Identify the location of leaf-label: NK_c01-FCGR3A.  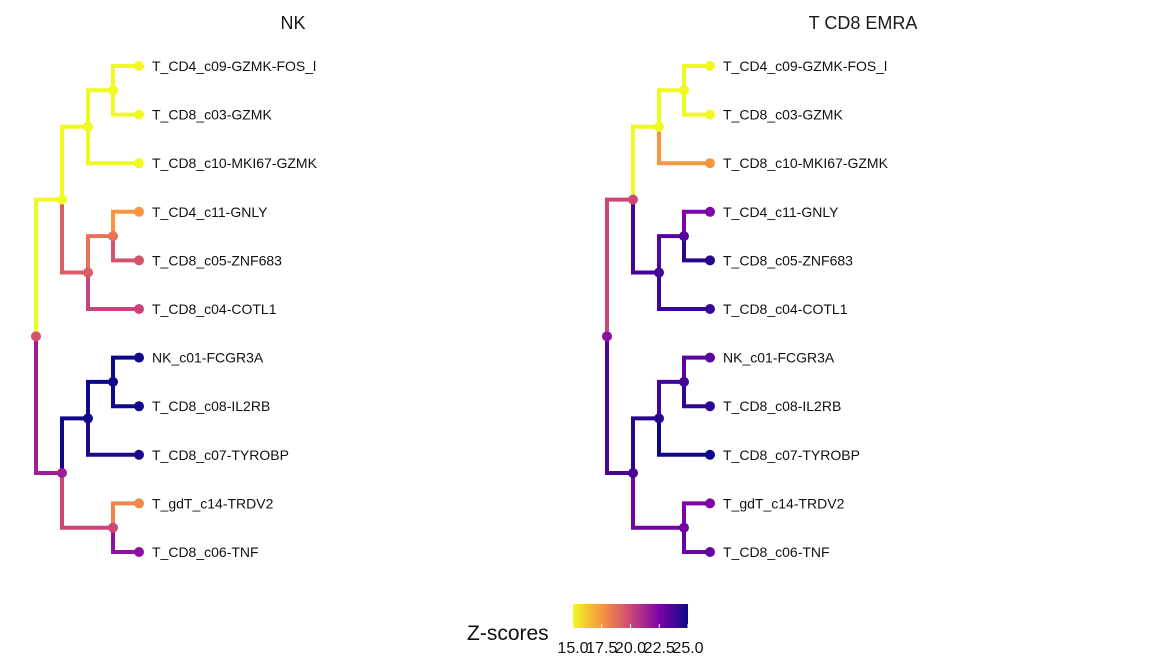
(208, 358).